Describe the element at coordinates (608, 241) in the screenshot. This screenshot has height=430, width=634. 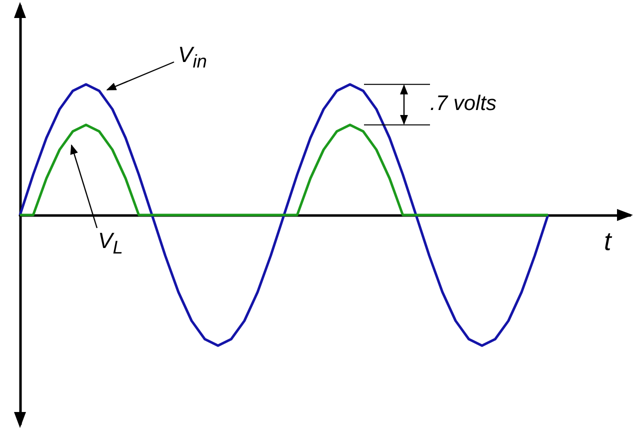
I see `x-axis-title: t` at that location.